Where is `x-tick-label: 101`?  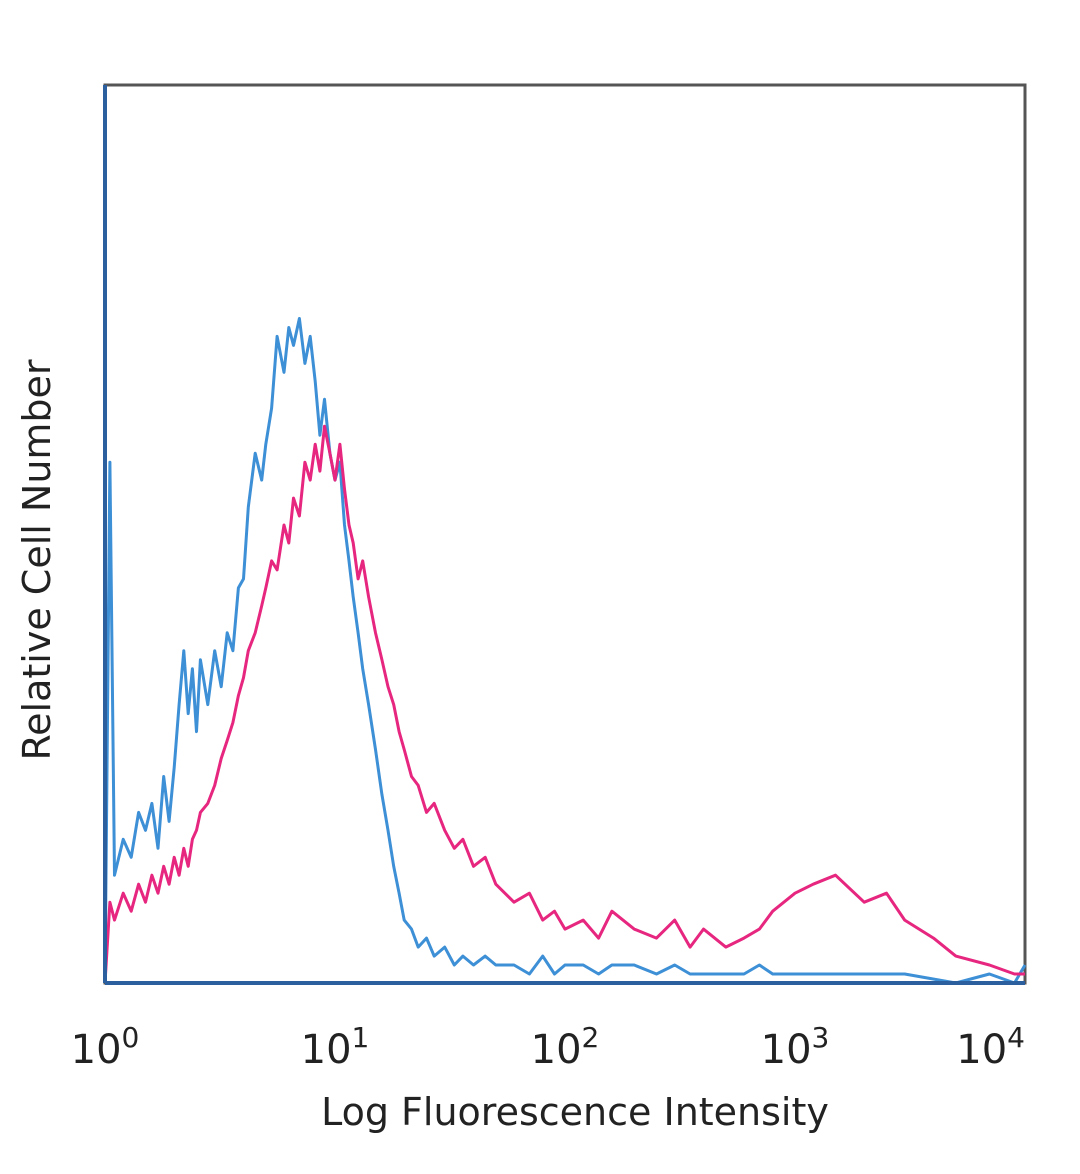
x-tick-label: 101 is located at coordinates (335, 1047).